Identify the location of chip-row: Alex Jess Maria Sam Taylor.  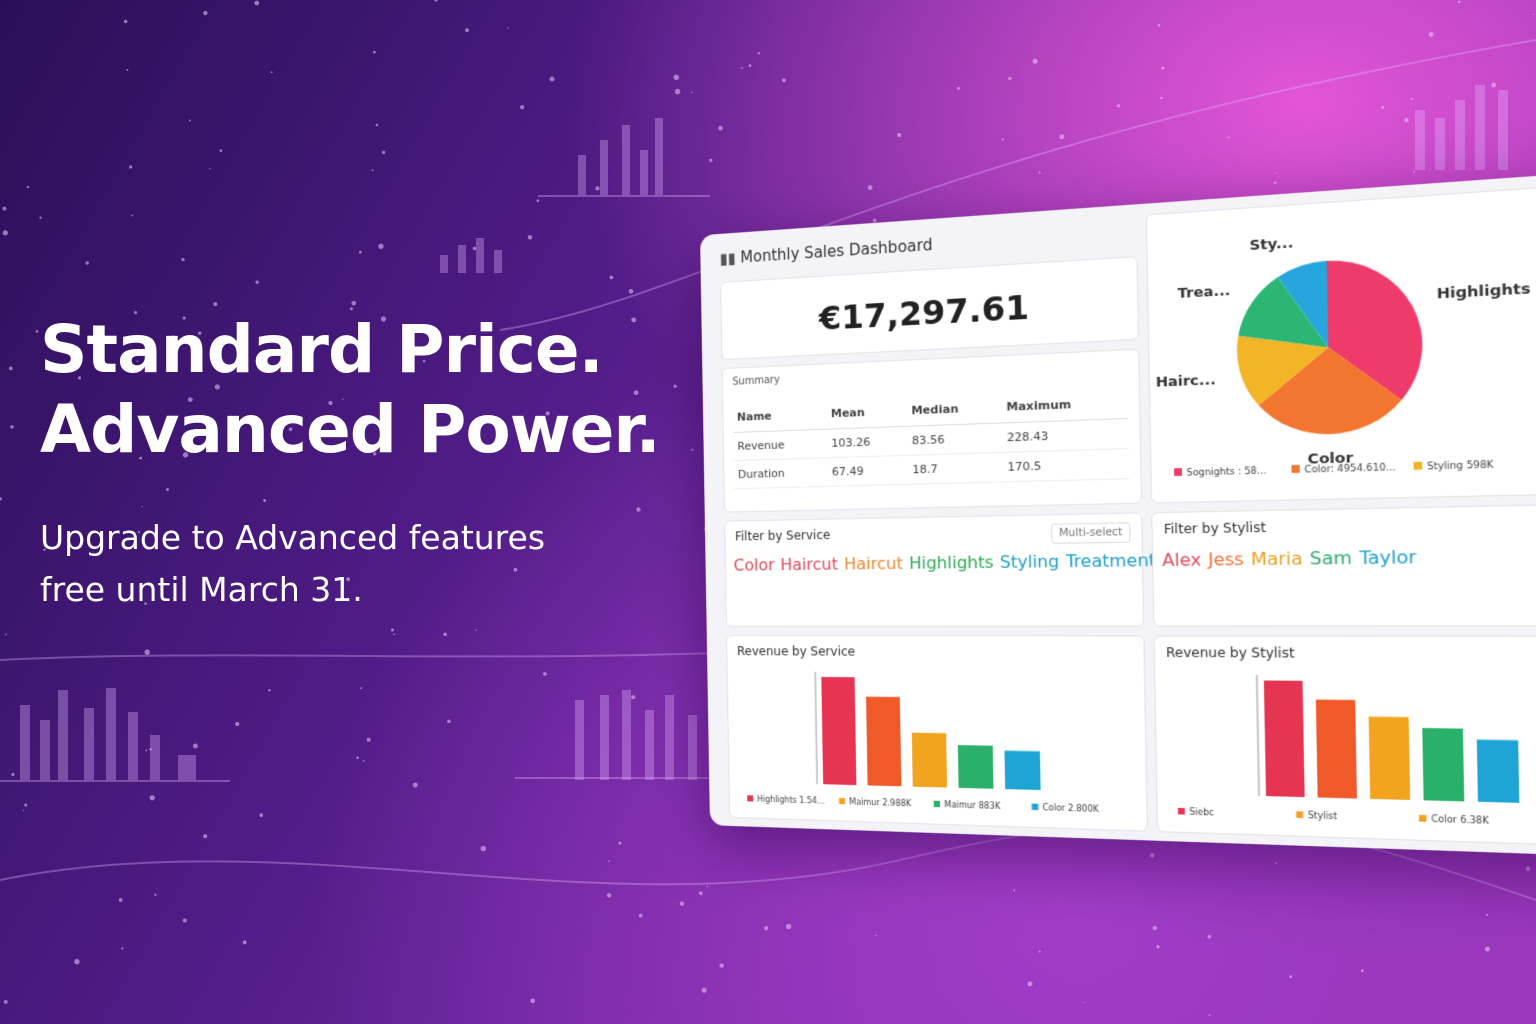
(1289, 558).